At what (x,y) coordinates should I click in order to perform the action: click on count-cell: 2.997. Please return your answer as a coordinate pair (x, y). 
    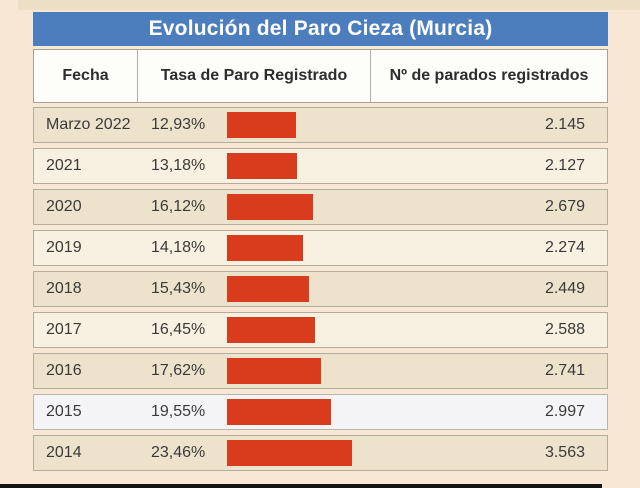
    Looking at the image, I should click on (564, 411).